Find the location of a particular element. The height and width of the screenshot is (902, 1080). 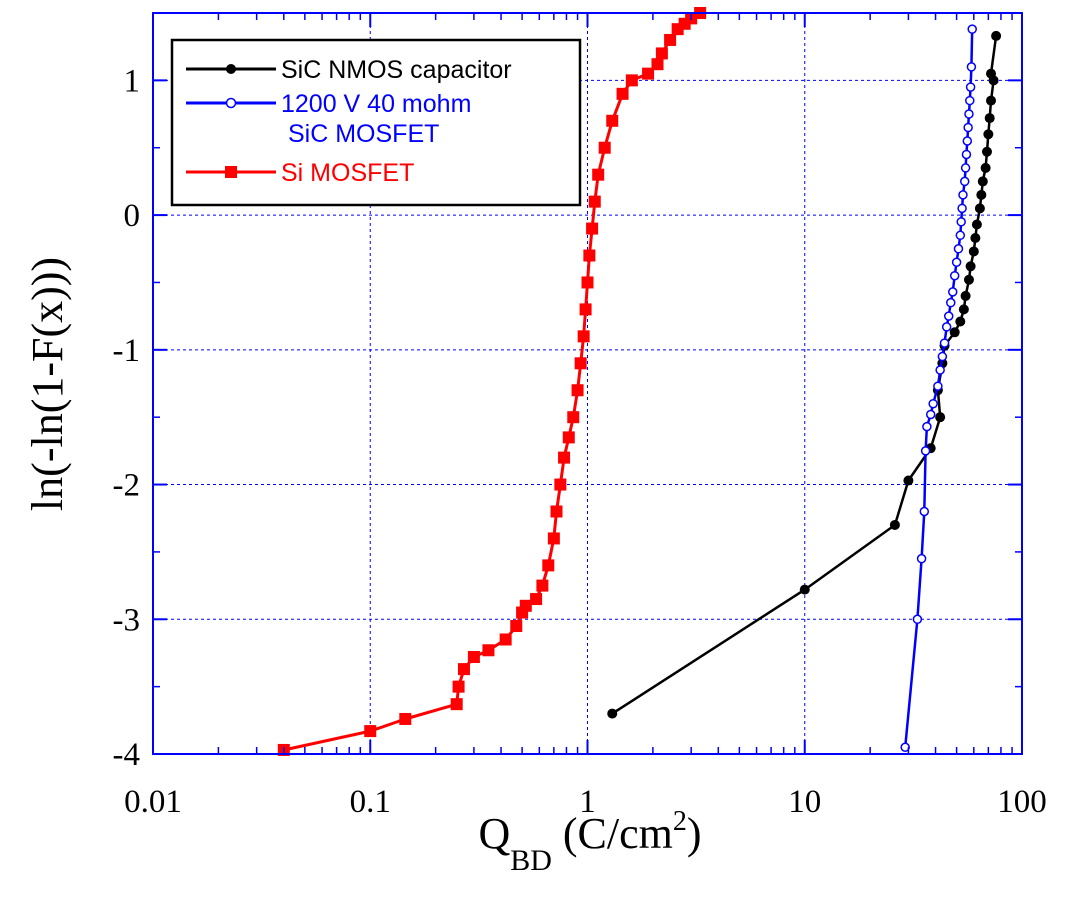

y-tick-label: 0 is located at coordinates (132, 216).